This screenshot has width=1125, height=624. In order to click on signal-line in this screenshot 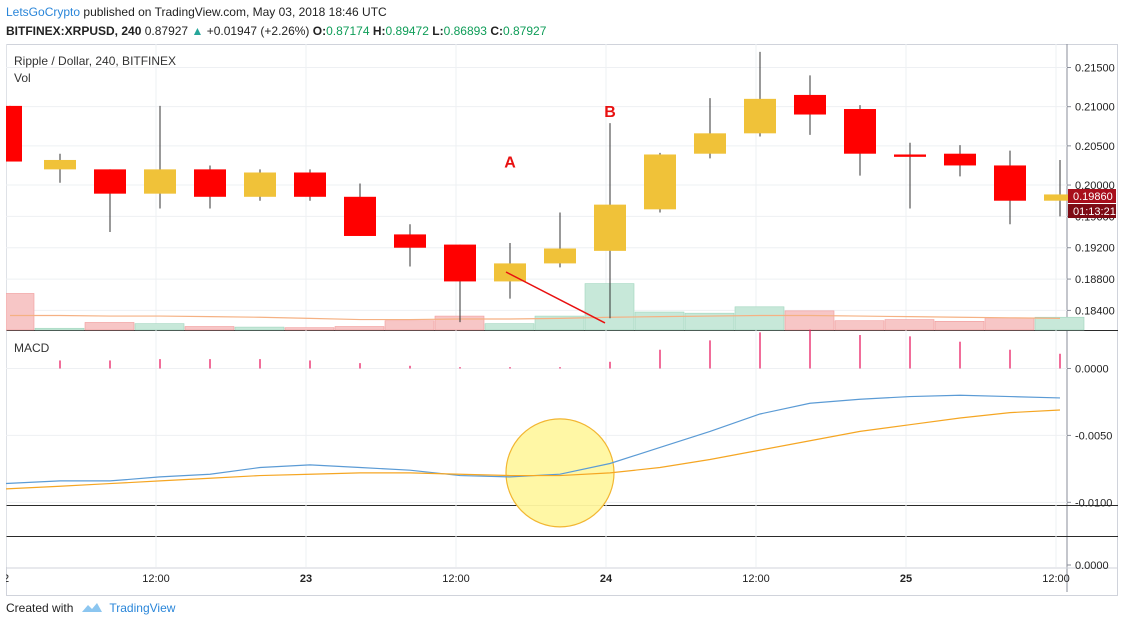, I will do `click(532, 449)`.